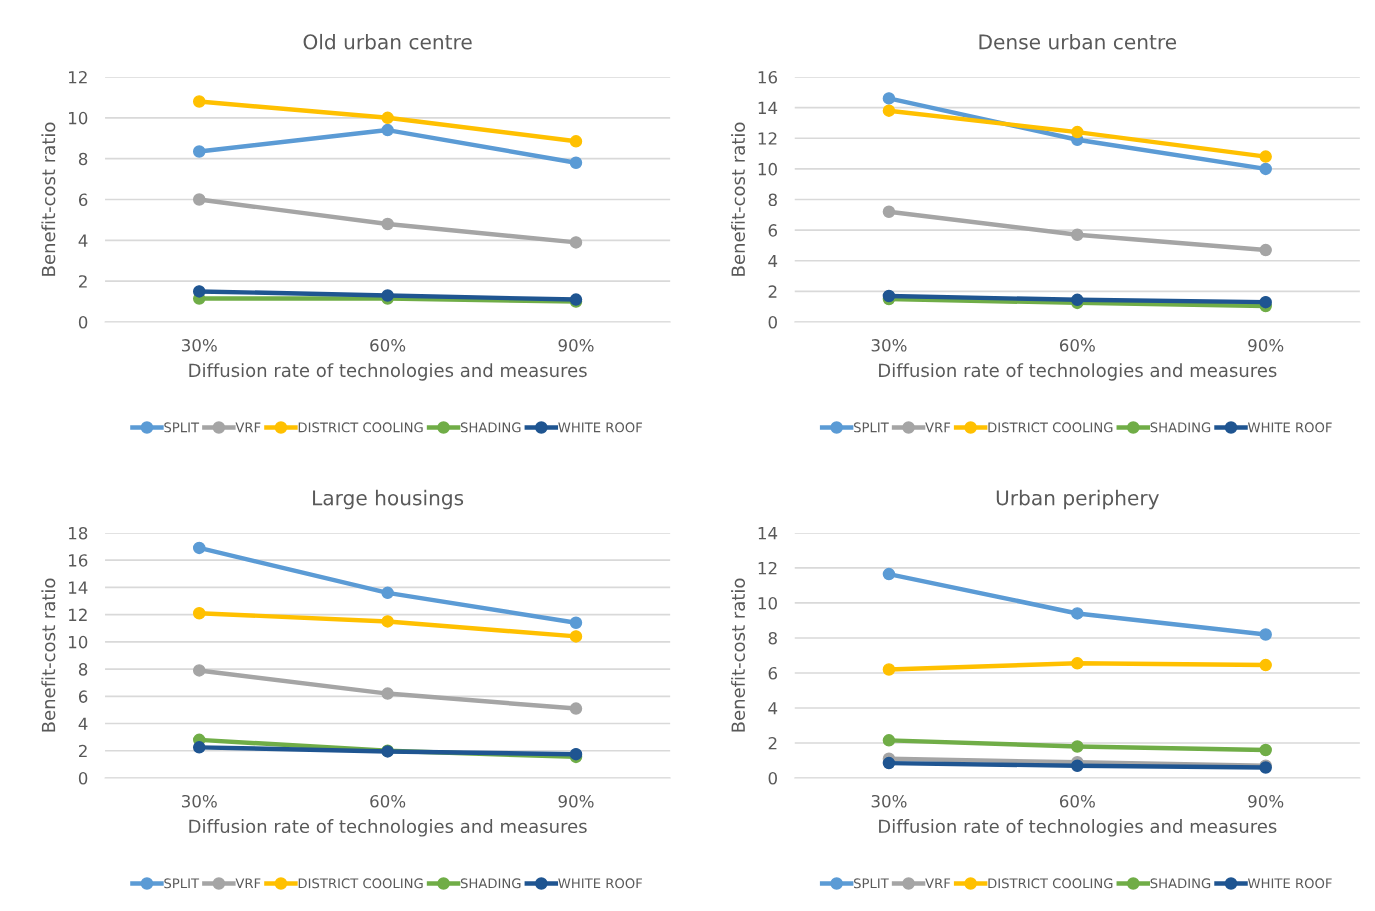 This screenshot has height=911, width=1375. I want to click on chart-title: Old urban centre, so click(387, 41).